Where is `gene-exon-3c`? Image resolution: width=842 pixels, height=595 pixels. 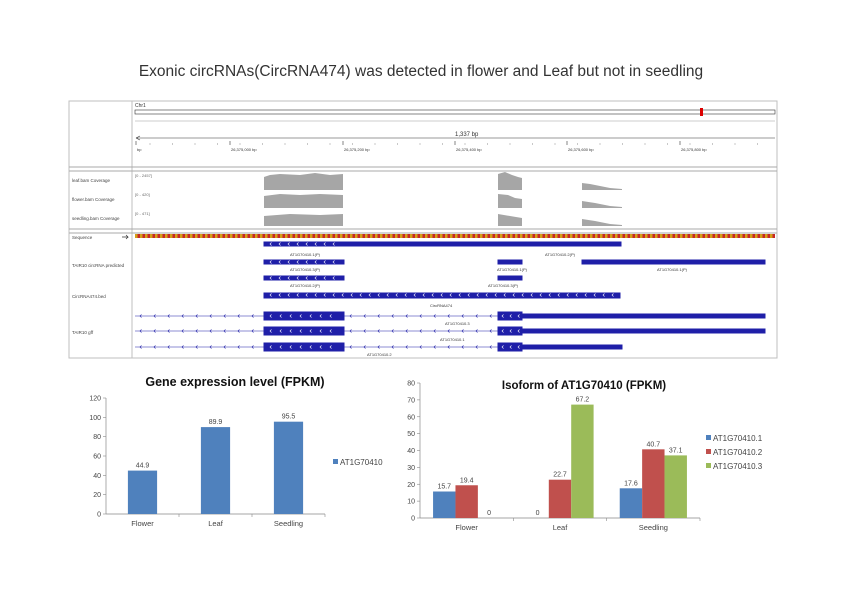 gene-exon-3c is located at coordinates (572, 347).